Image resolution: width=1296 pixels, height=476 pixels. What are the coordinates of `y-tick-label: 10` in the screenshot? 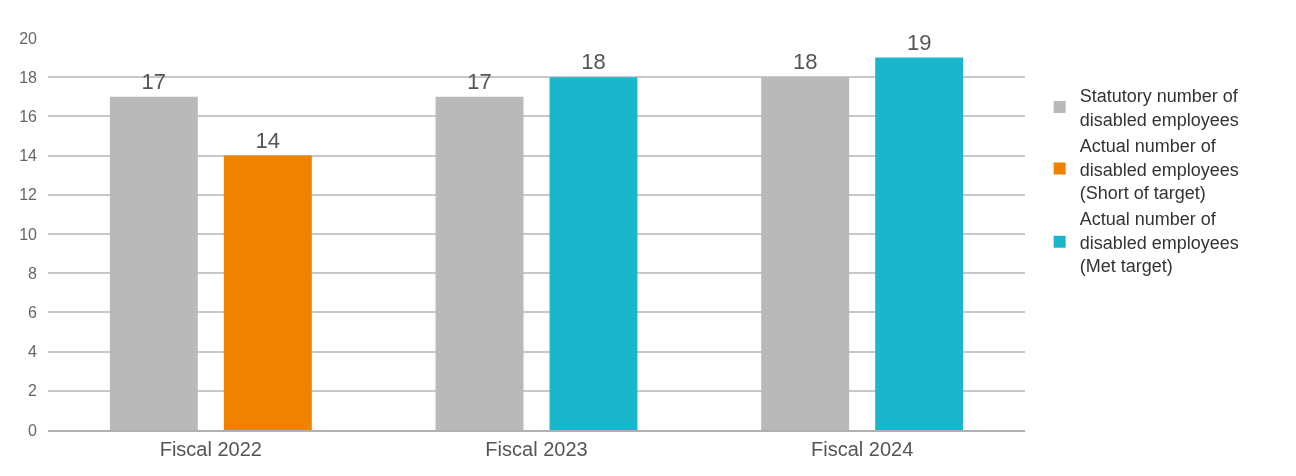 It's located at (28, 234).